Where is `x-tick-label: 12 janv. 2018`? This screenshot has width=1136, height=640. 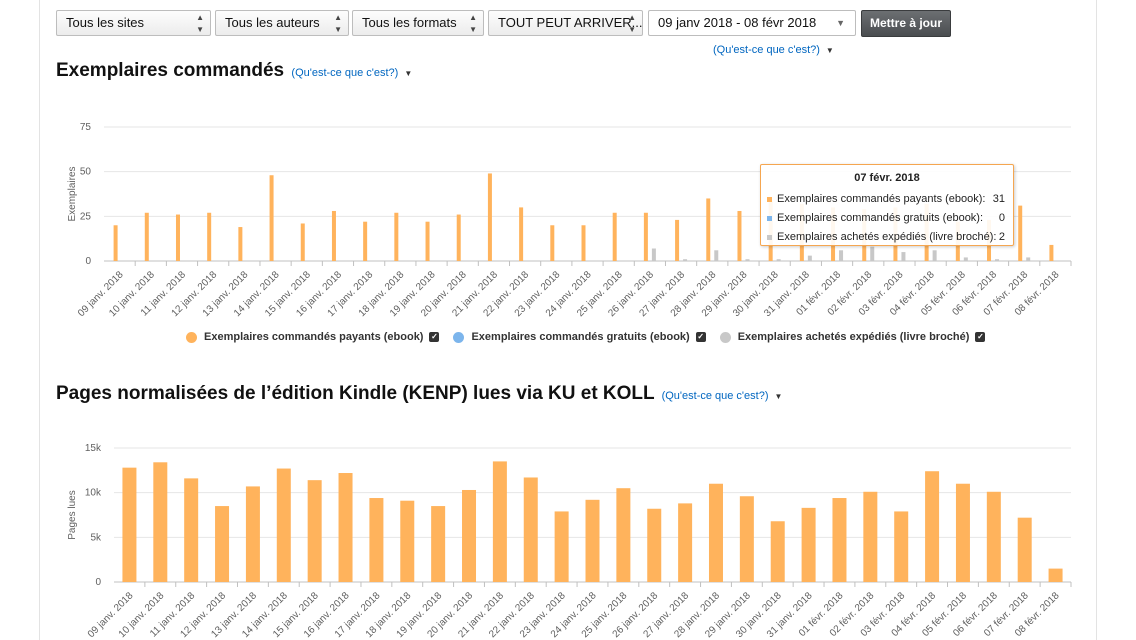
x-tick-label: 12 janv. 2018 is located at coordinates (203, 615).